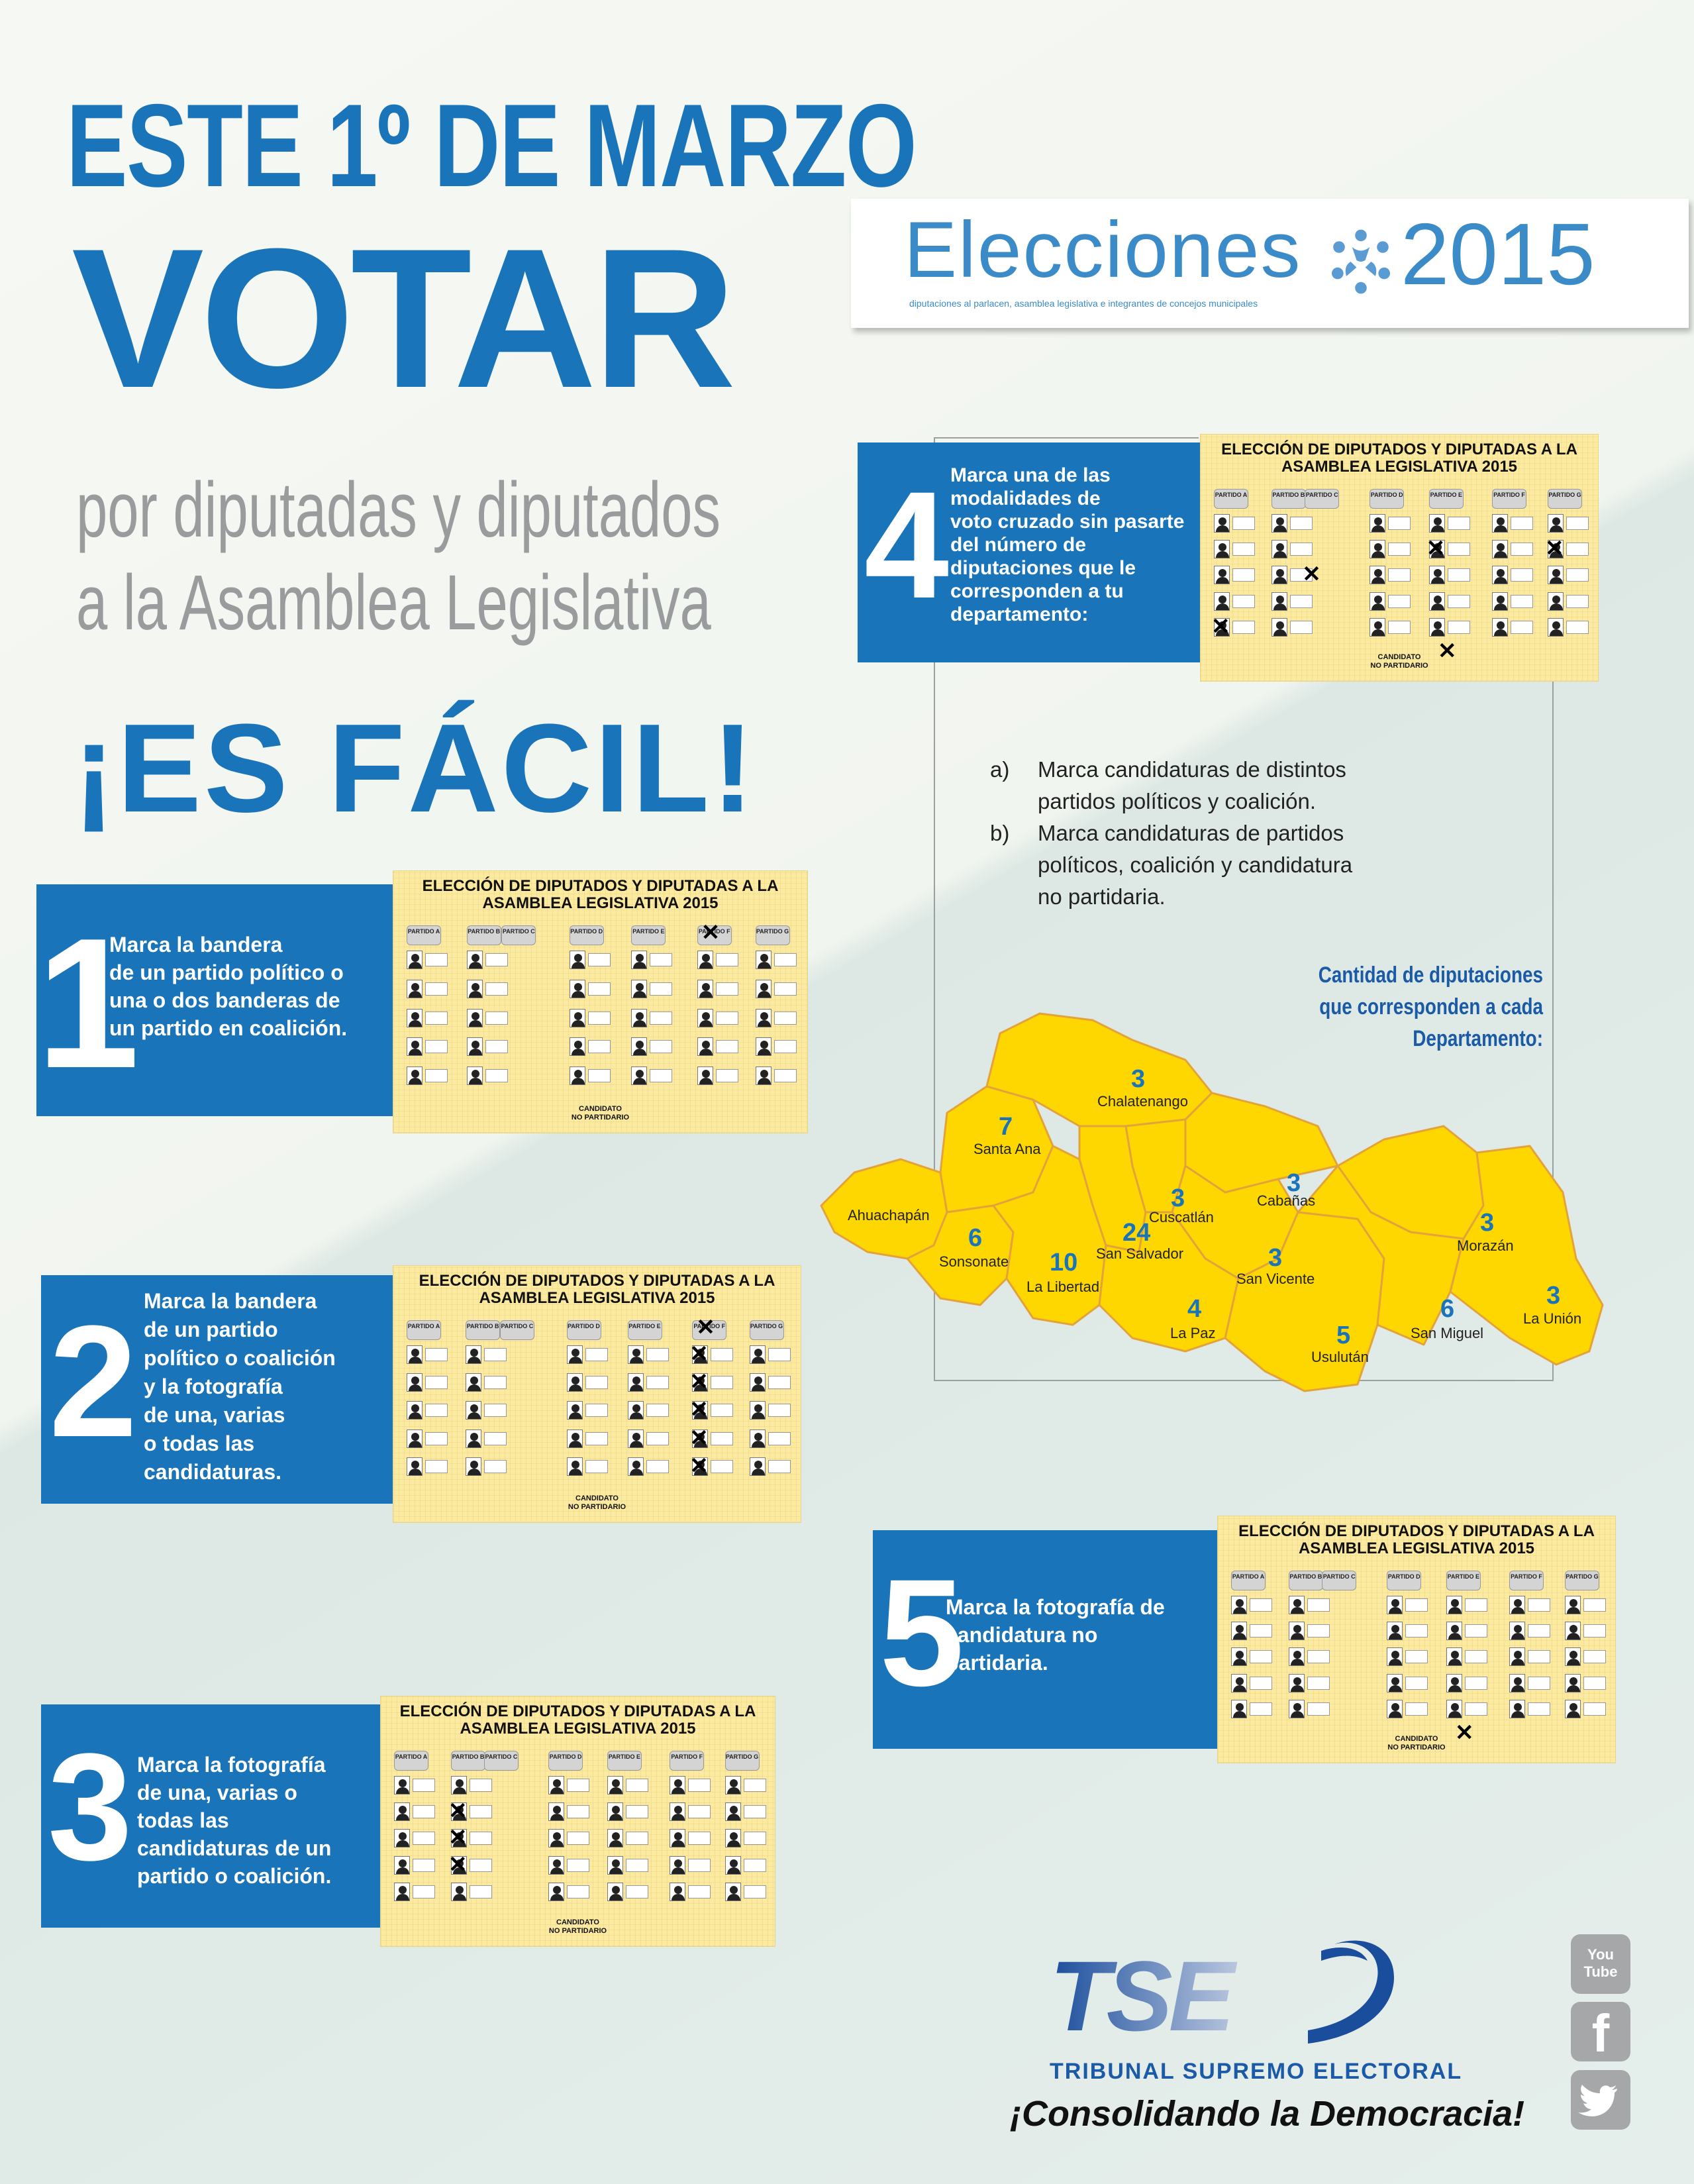 Image resolution: width=1694 pixels, height=2184 pixels. Describe the element at coordinates (1195, 865) in the screenshot. I see `option-line: políticos, coalición y candidatura` at that location.